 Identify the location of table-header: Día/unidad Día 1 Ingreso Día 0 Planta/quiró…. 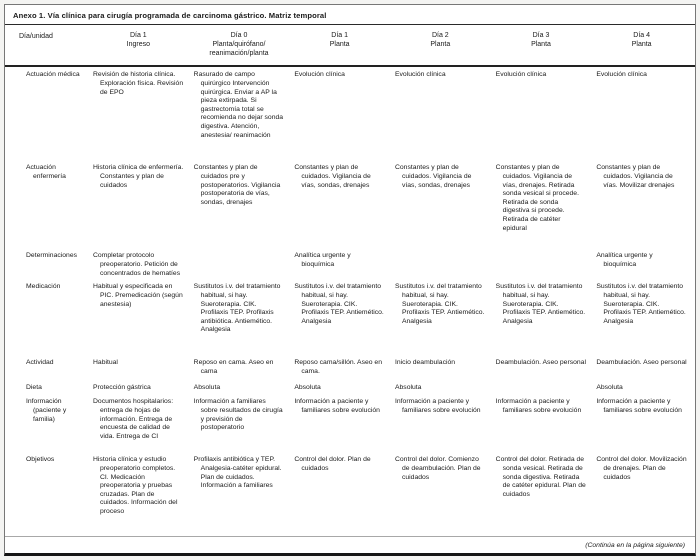
(350, 46).